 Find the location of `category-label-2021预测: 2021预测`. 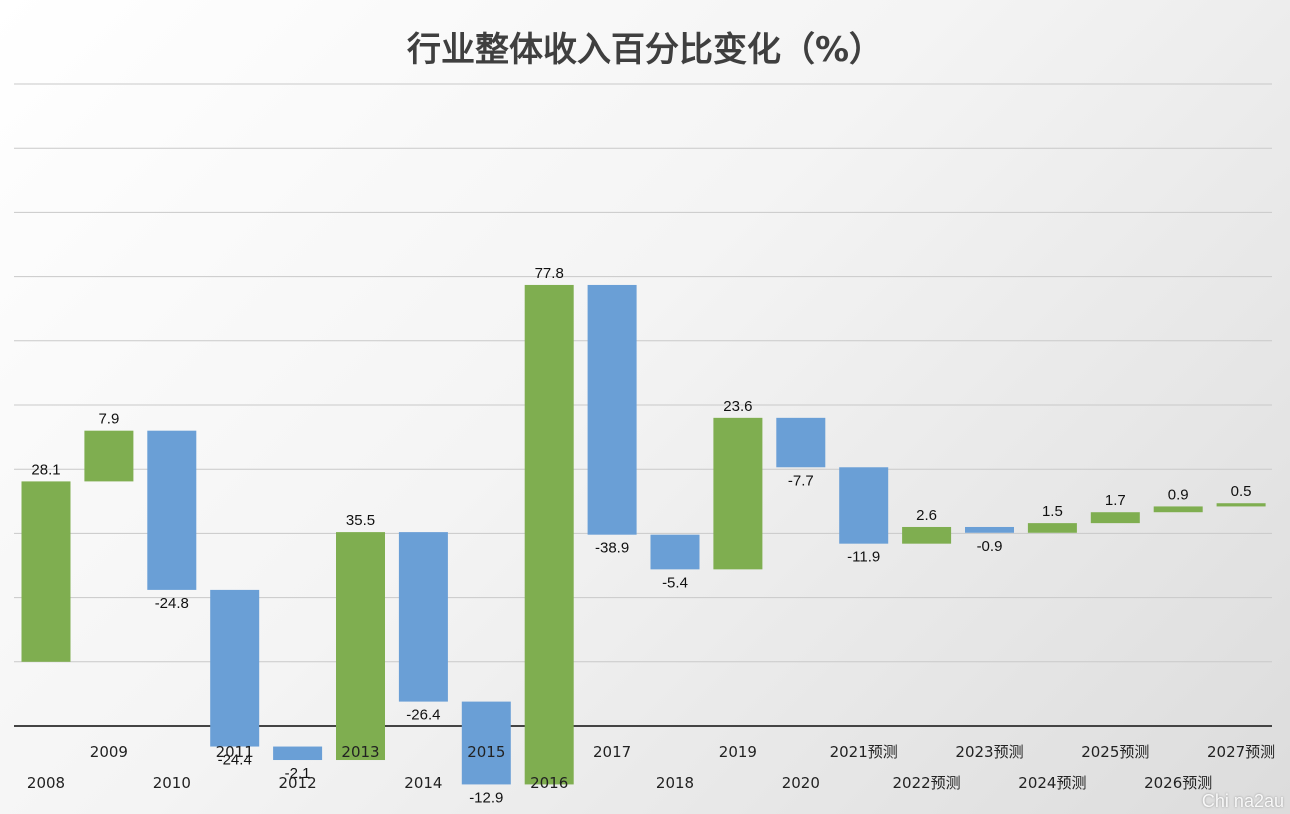

category-label-2021预测: 2021预测 is located at coordinates (864, 752).